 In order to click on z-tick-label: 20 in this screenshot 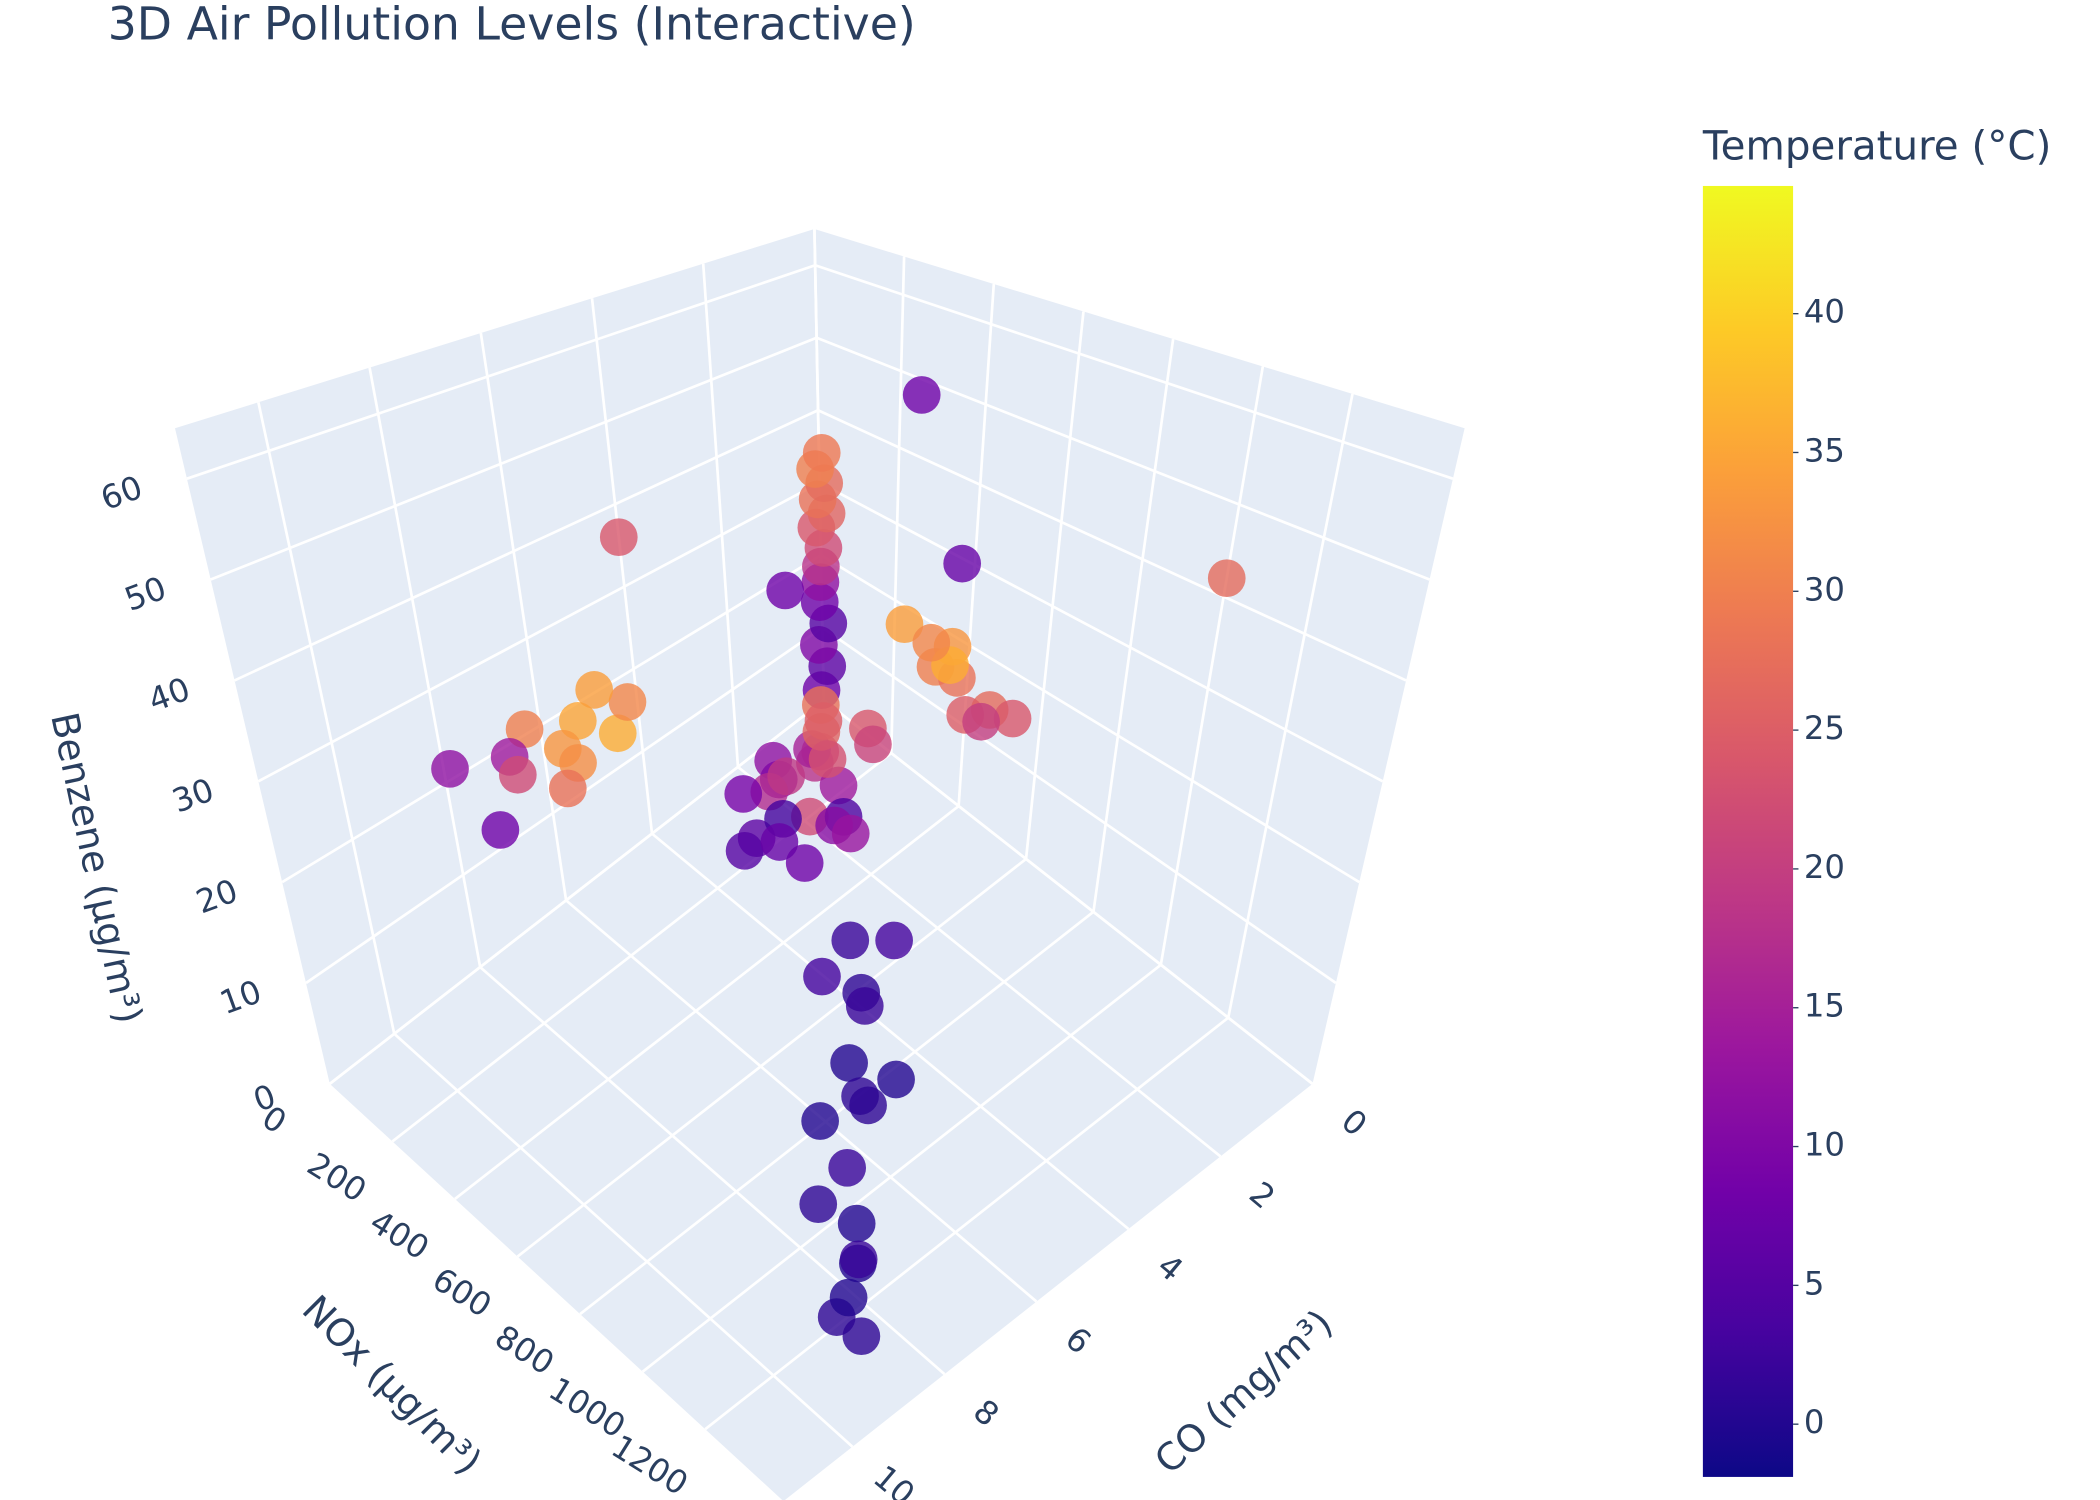, I will do `click(217, 897)`.